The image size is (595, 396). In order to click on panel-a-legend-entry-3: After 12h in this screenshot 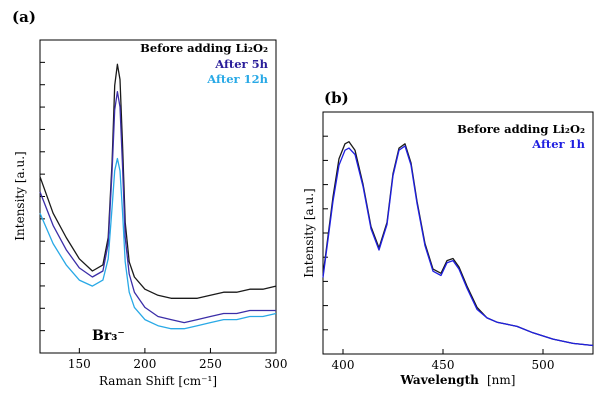, I will do `click(237, 79)`.